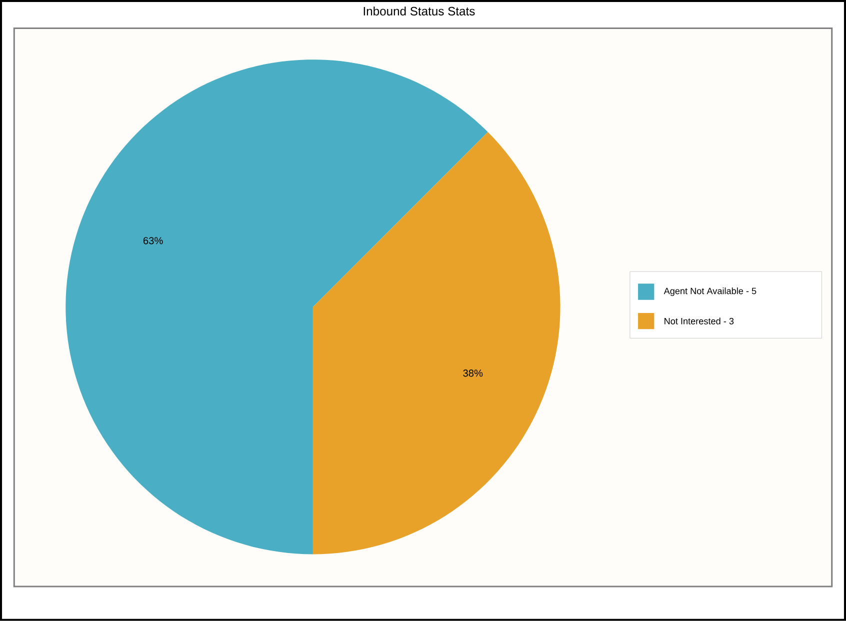 The width and height of the screenshot is (846, 621). Describe the element at coordinates (153, 240) in the screenshot. I see `data-label: 63%` at that location.